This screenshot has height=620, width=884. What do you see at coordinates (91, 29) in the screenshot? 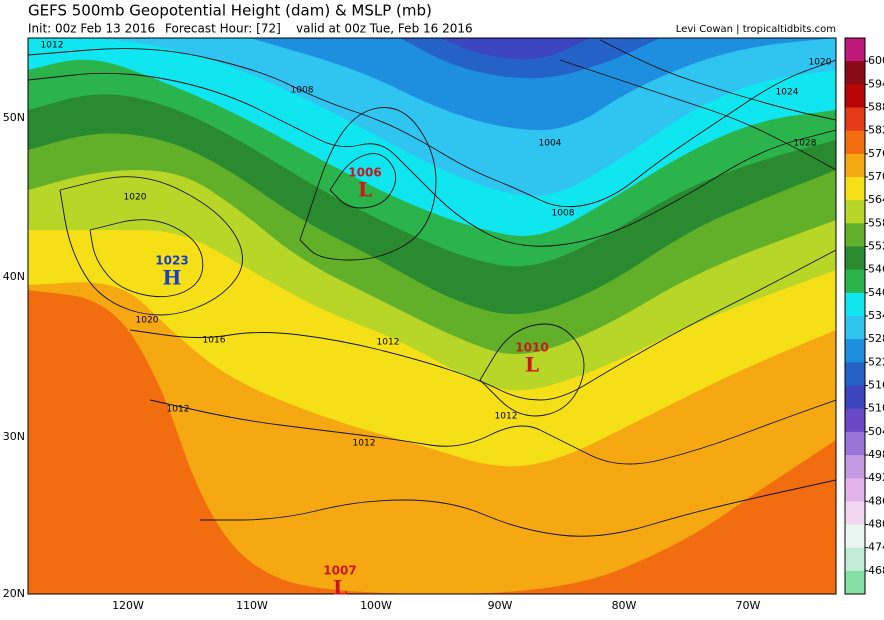
I see `init-time: Init: 00z Feb 13 2016` at bounding box center [91, 29].